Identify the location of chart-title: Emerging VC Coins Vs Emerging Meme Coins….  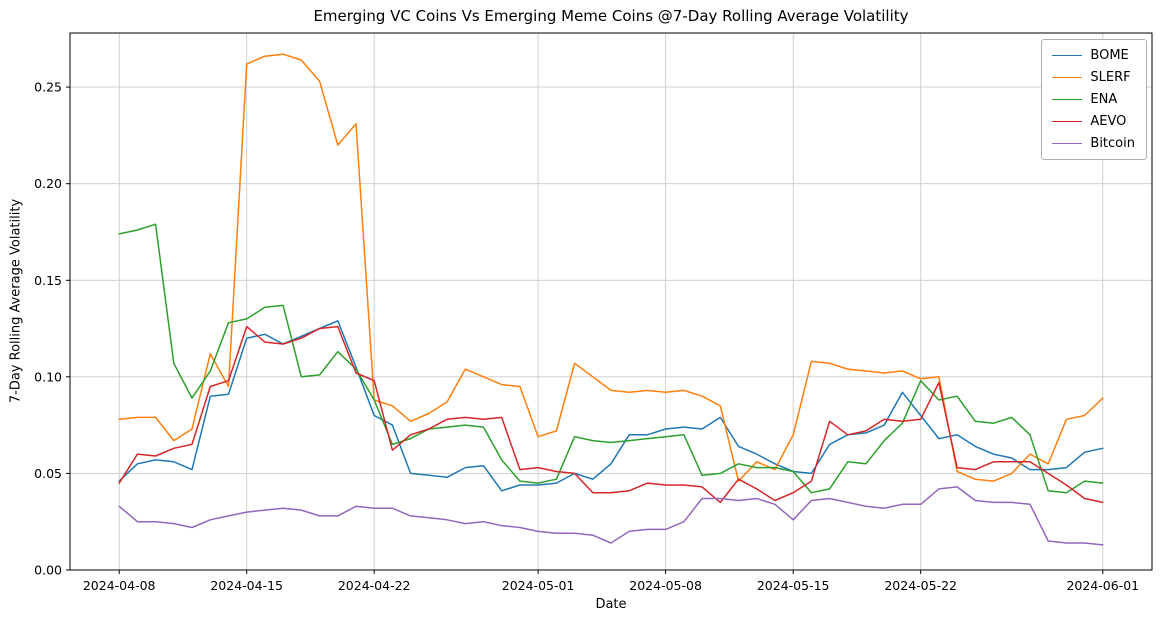
(611, 16).